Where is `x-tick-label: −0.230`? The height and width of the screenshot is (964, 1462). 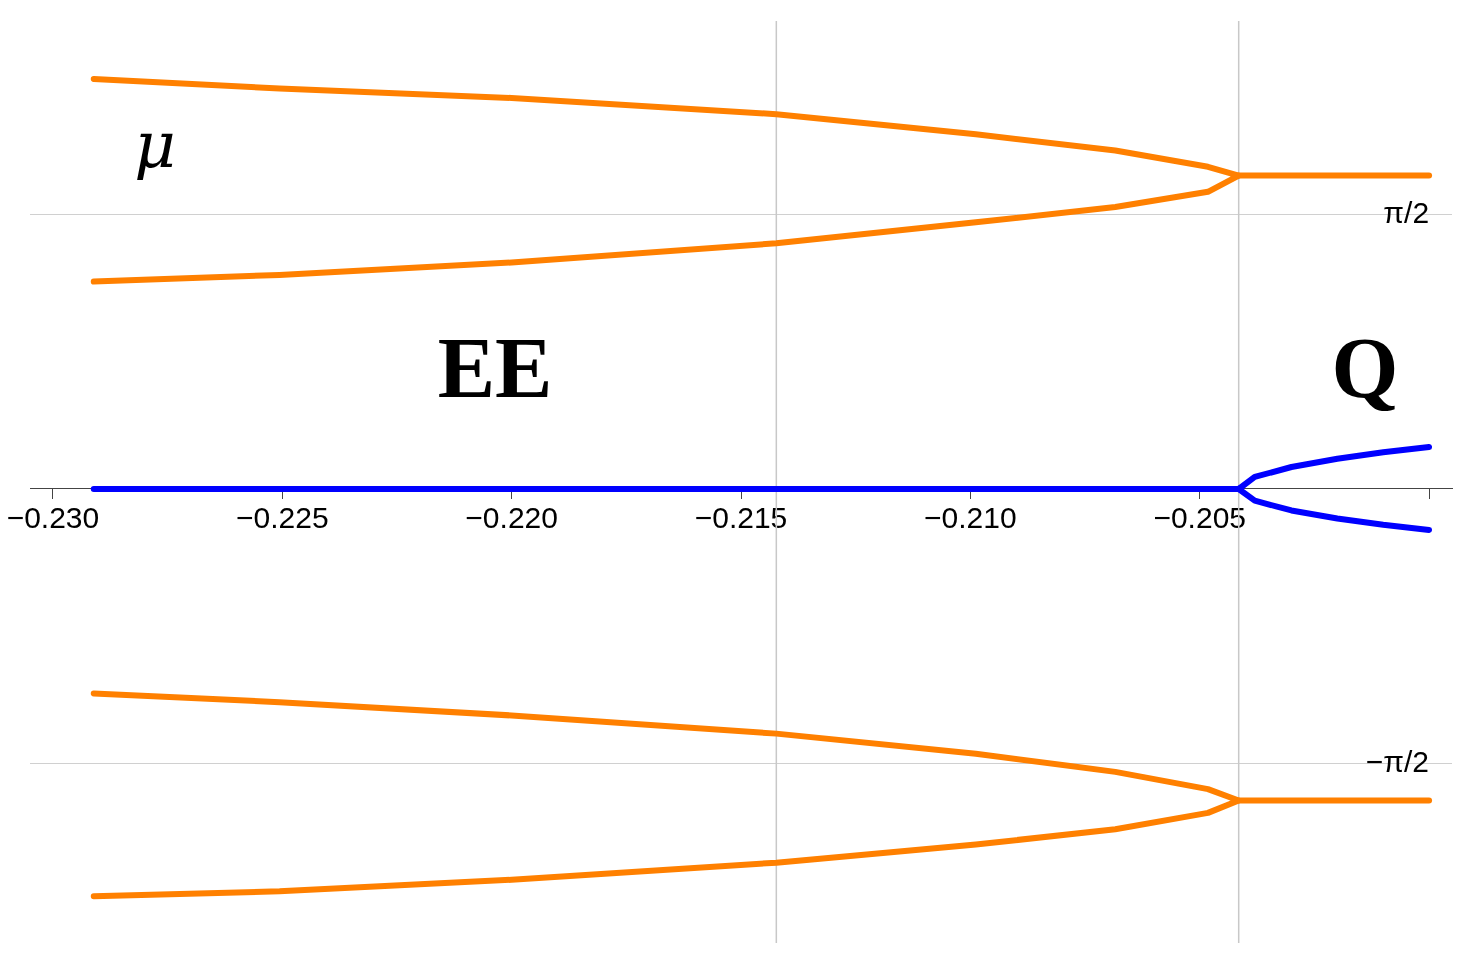 x-tick-label: −0.230 is located at coordinates (53, 518).